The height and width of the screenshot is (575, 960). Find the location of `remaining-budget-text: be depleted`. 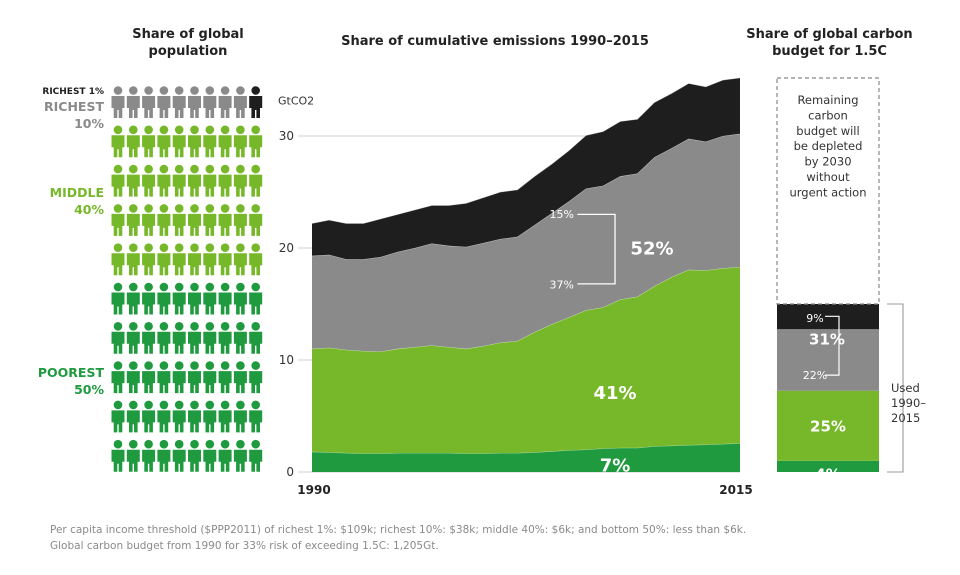

remaining-budget-text: be depleted is located at coordinates (828, 146).